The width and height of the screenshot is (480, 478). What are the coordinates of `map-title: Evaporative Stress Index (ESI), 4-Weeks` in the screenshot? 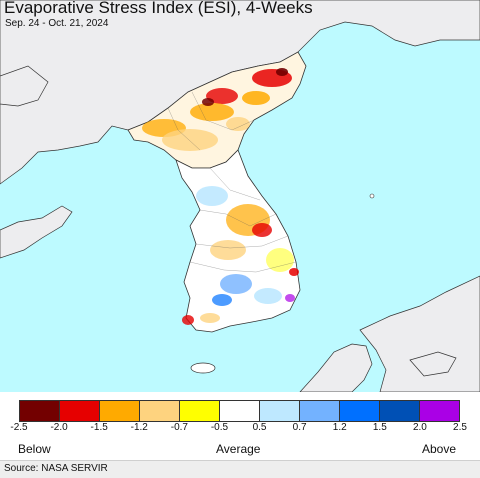 It's located at (158, 8).